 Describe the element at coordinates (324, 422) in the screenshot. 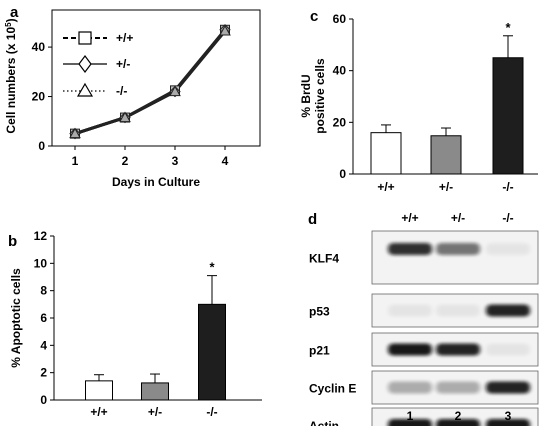

I see `panel-d-row-label: Actin` at that location.